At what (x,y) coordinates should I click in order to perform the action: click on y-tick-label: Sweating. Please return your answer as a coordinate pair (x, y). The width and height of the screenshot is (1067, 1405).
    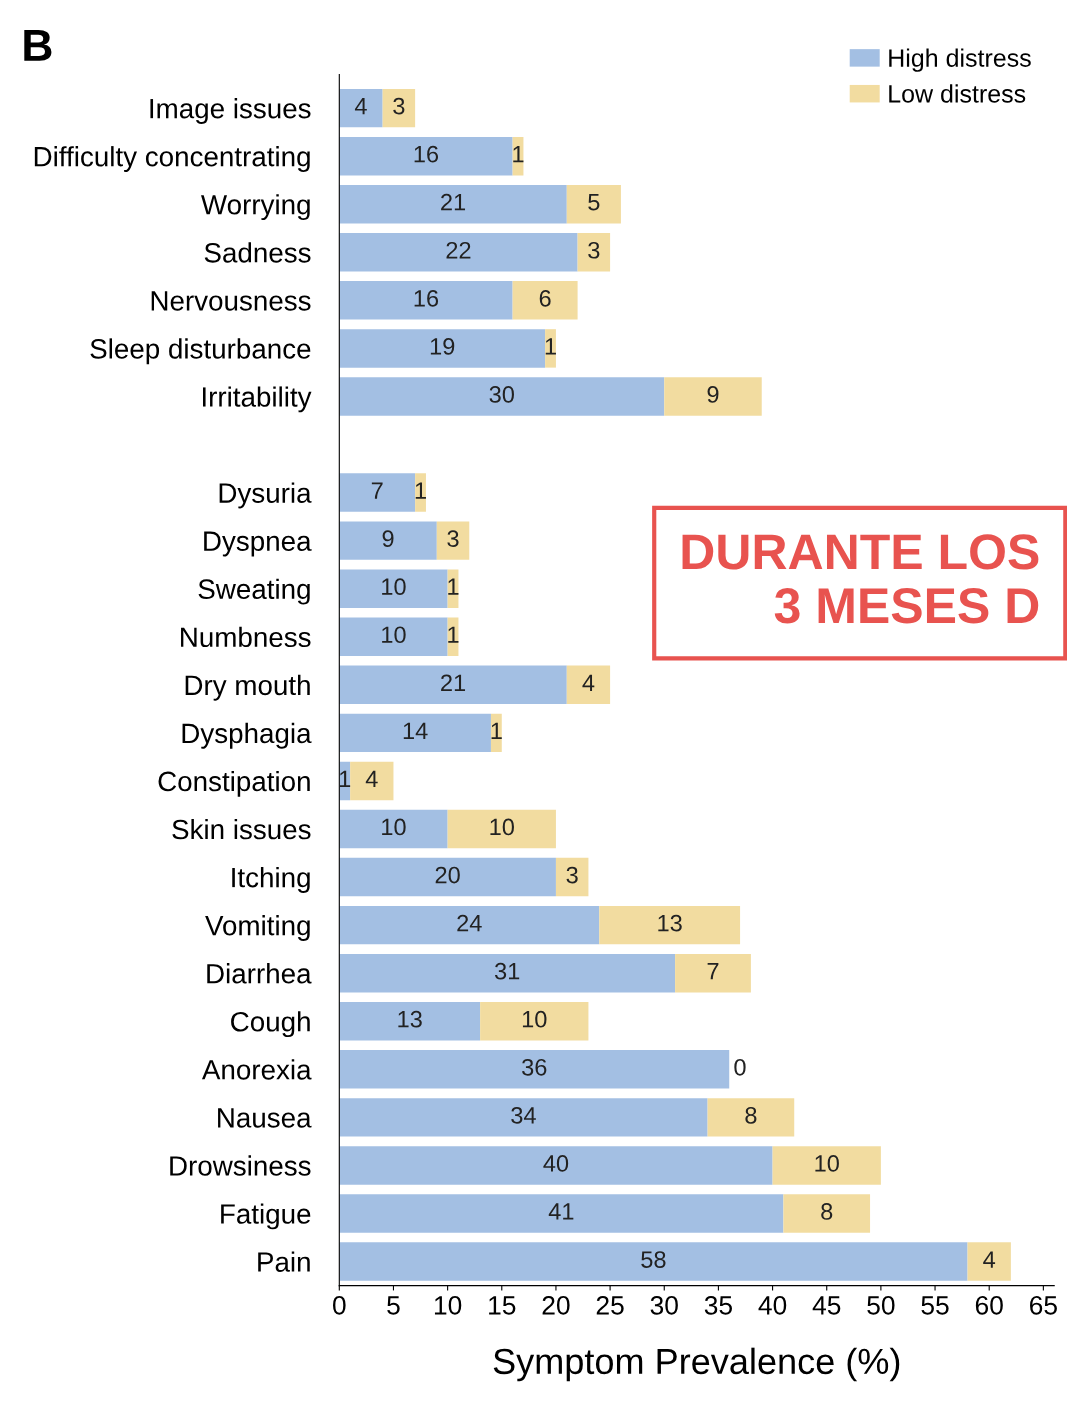
    Looking at the image, I should click on (254, 591).